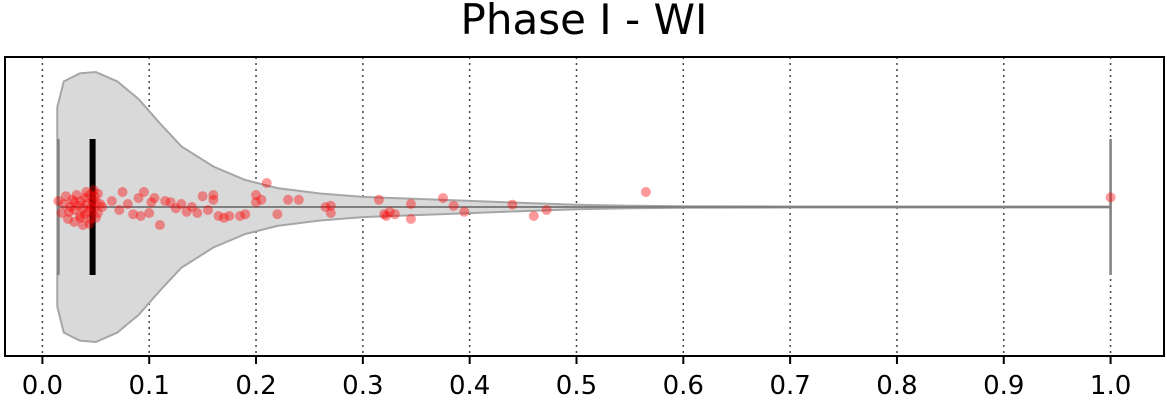  I want to click on x-tick-label-1: 0.1, so click(149, 385).